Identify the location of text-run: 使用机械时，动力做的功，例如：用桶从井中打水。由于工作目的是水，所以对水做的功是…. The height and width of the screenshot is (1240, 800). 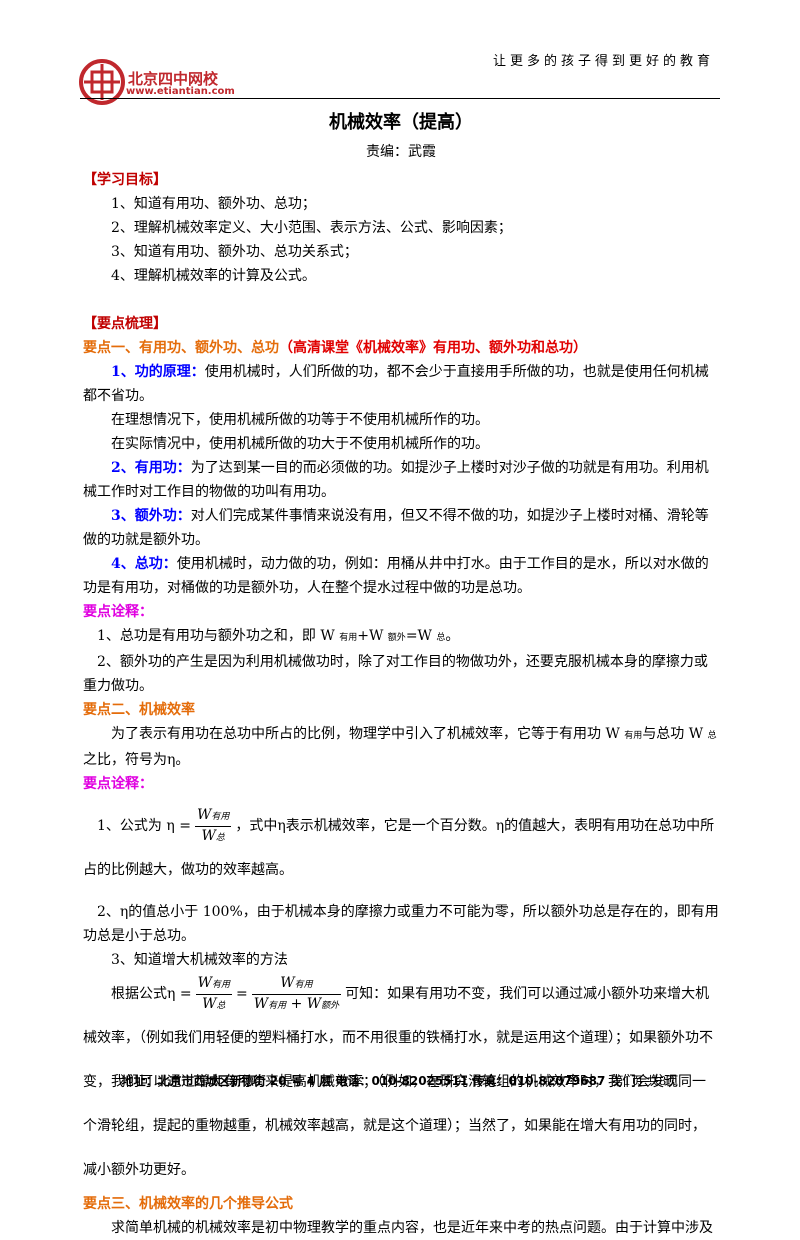
(396, 576).